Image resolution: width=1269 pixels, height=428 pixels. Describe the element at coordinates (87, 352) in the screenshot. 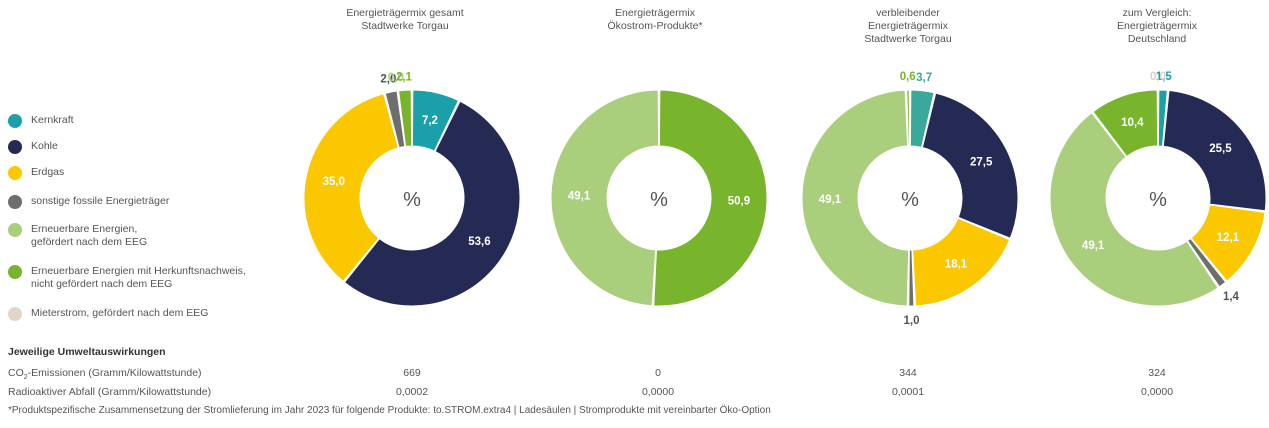

I see `impacts-title: Jeweilige Umweltauswirkungen` at that location.